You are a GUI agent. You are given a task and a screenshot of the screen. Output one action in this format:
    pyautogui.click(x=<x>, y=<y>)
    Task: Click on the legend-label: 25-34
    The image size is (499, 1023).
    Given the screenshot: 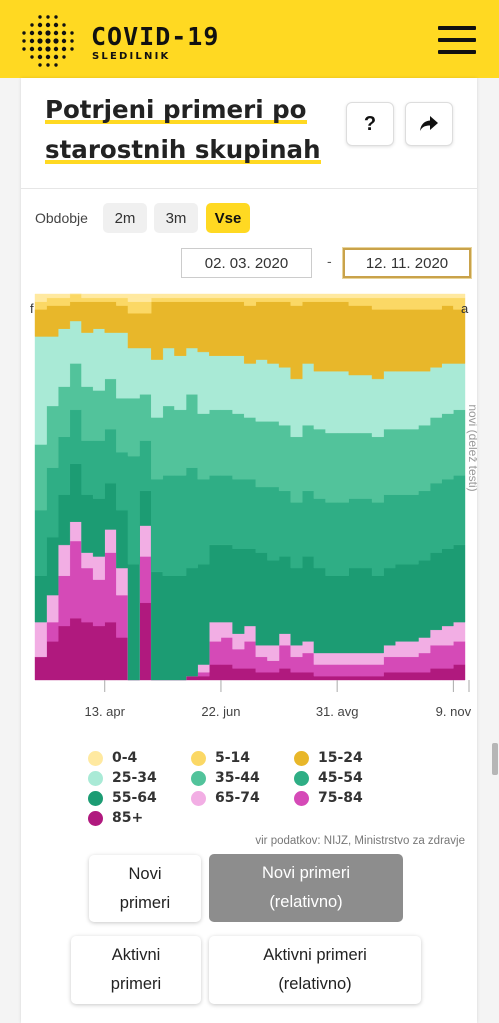 What is the action you would take?
    pyautogui.click(x=134, y=778)
    